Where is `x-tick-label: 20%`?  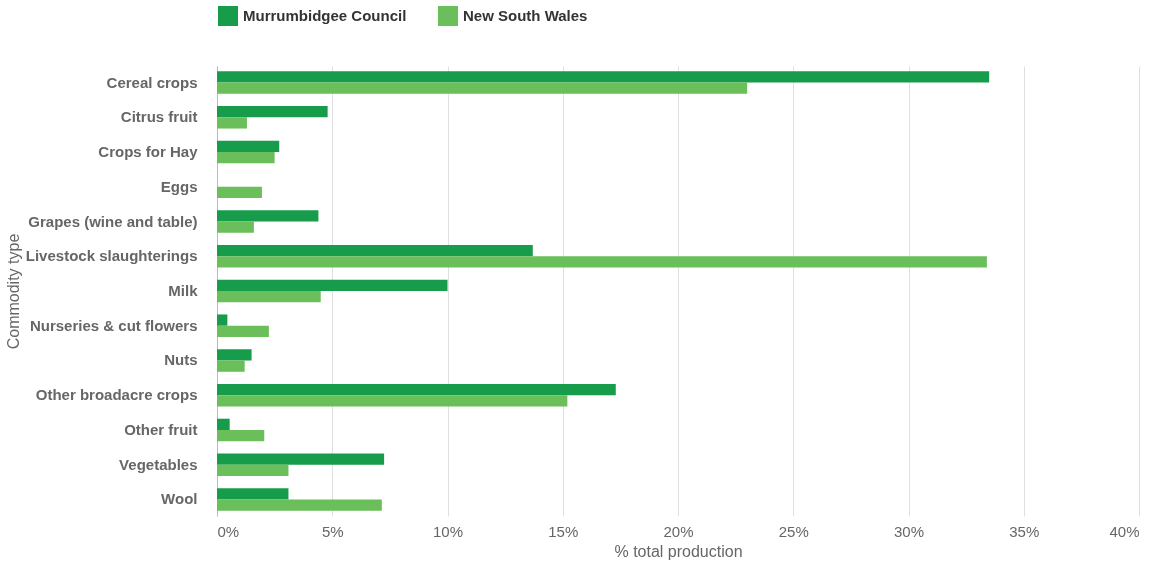
x-tick-label: 20% is located at coordinates (678, 531).